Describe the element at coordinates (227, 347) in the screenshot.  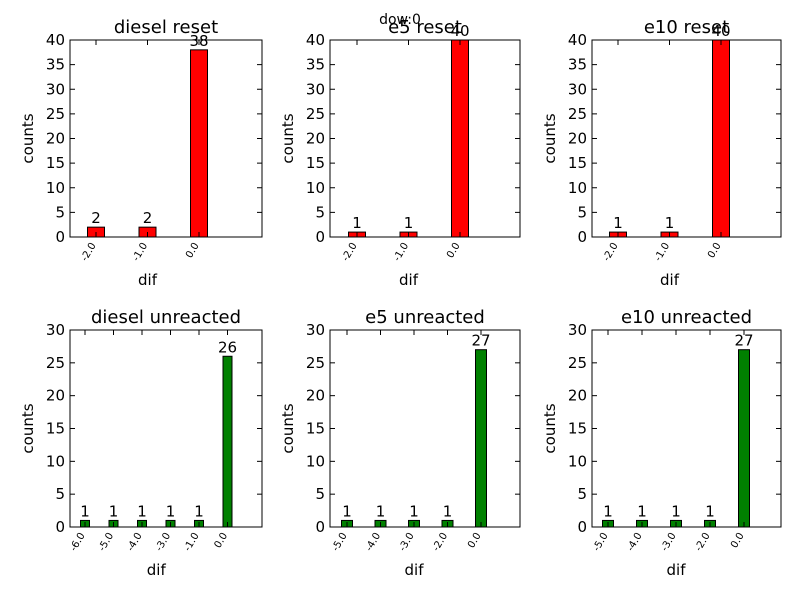
I see `data-label: 26` at that location.